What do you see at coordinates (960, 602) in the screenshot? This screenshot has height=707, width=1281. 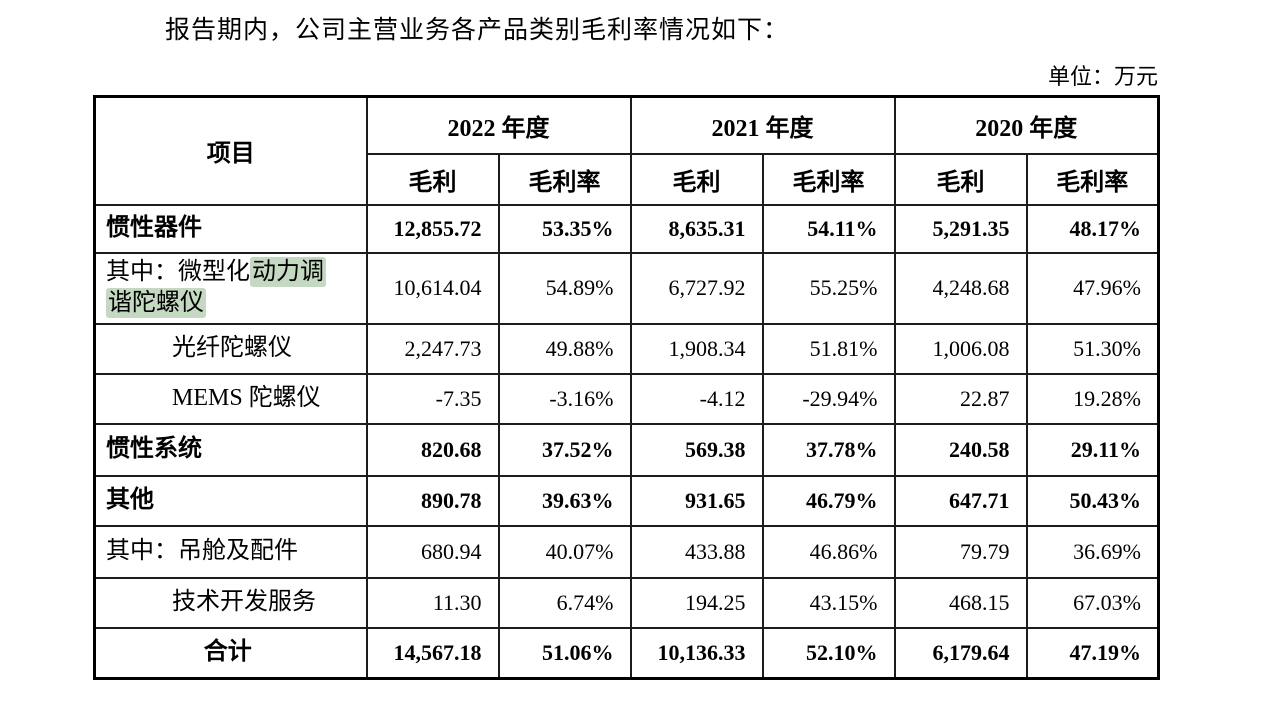 I see `gross-profit-value: 468.15` at bounding box center [960, 602].